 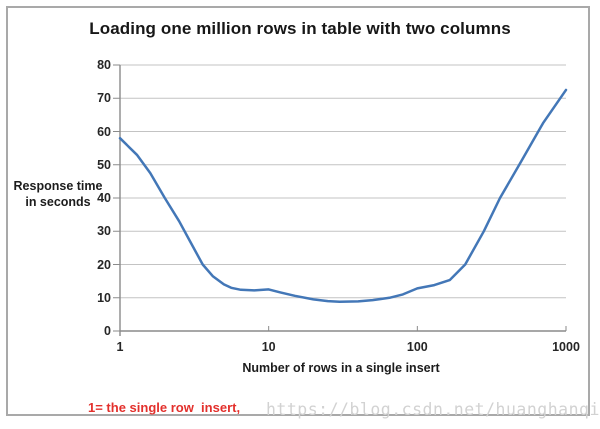 What do you see at coordinates (566, 347) in the screenshot?
I see `x-tick-label-1000: 1000` at bounding box center [566, 347].